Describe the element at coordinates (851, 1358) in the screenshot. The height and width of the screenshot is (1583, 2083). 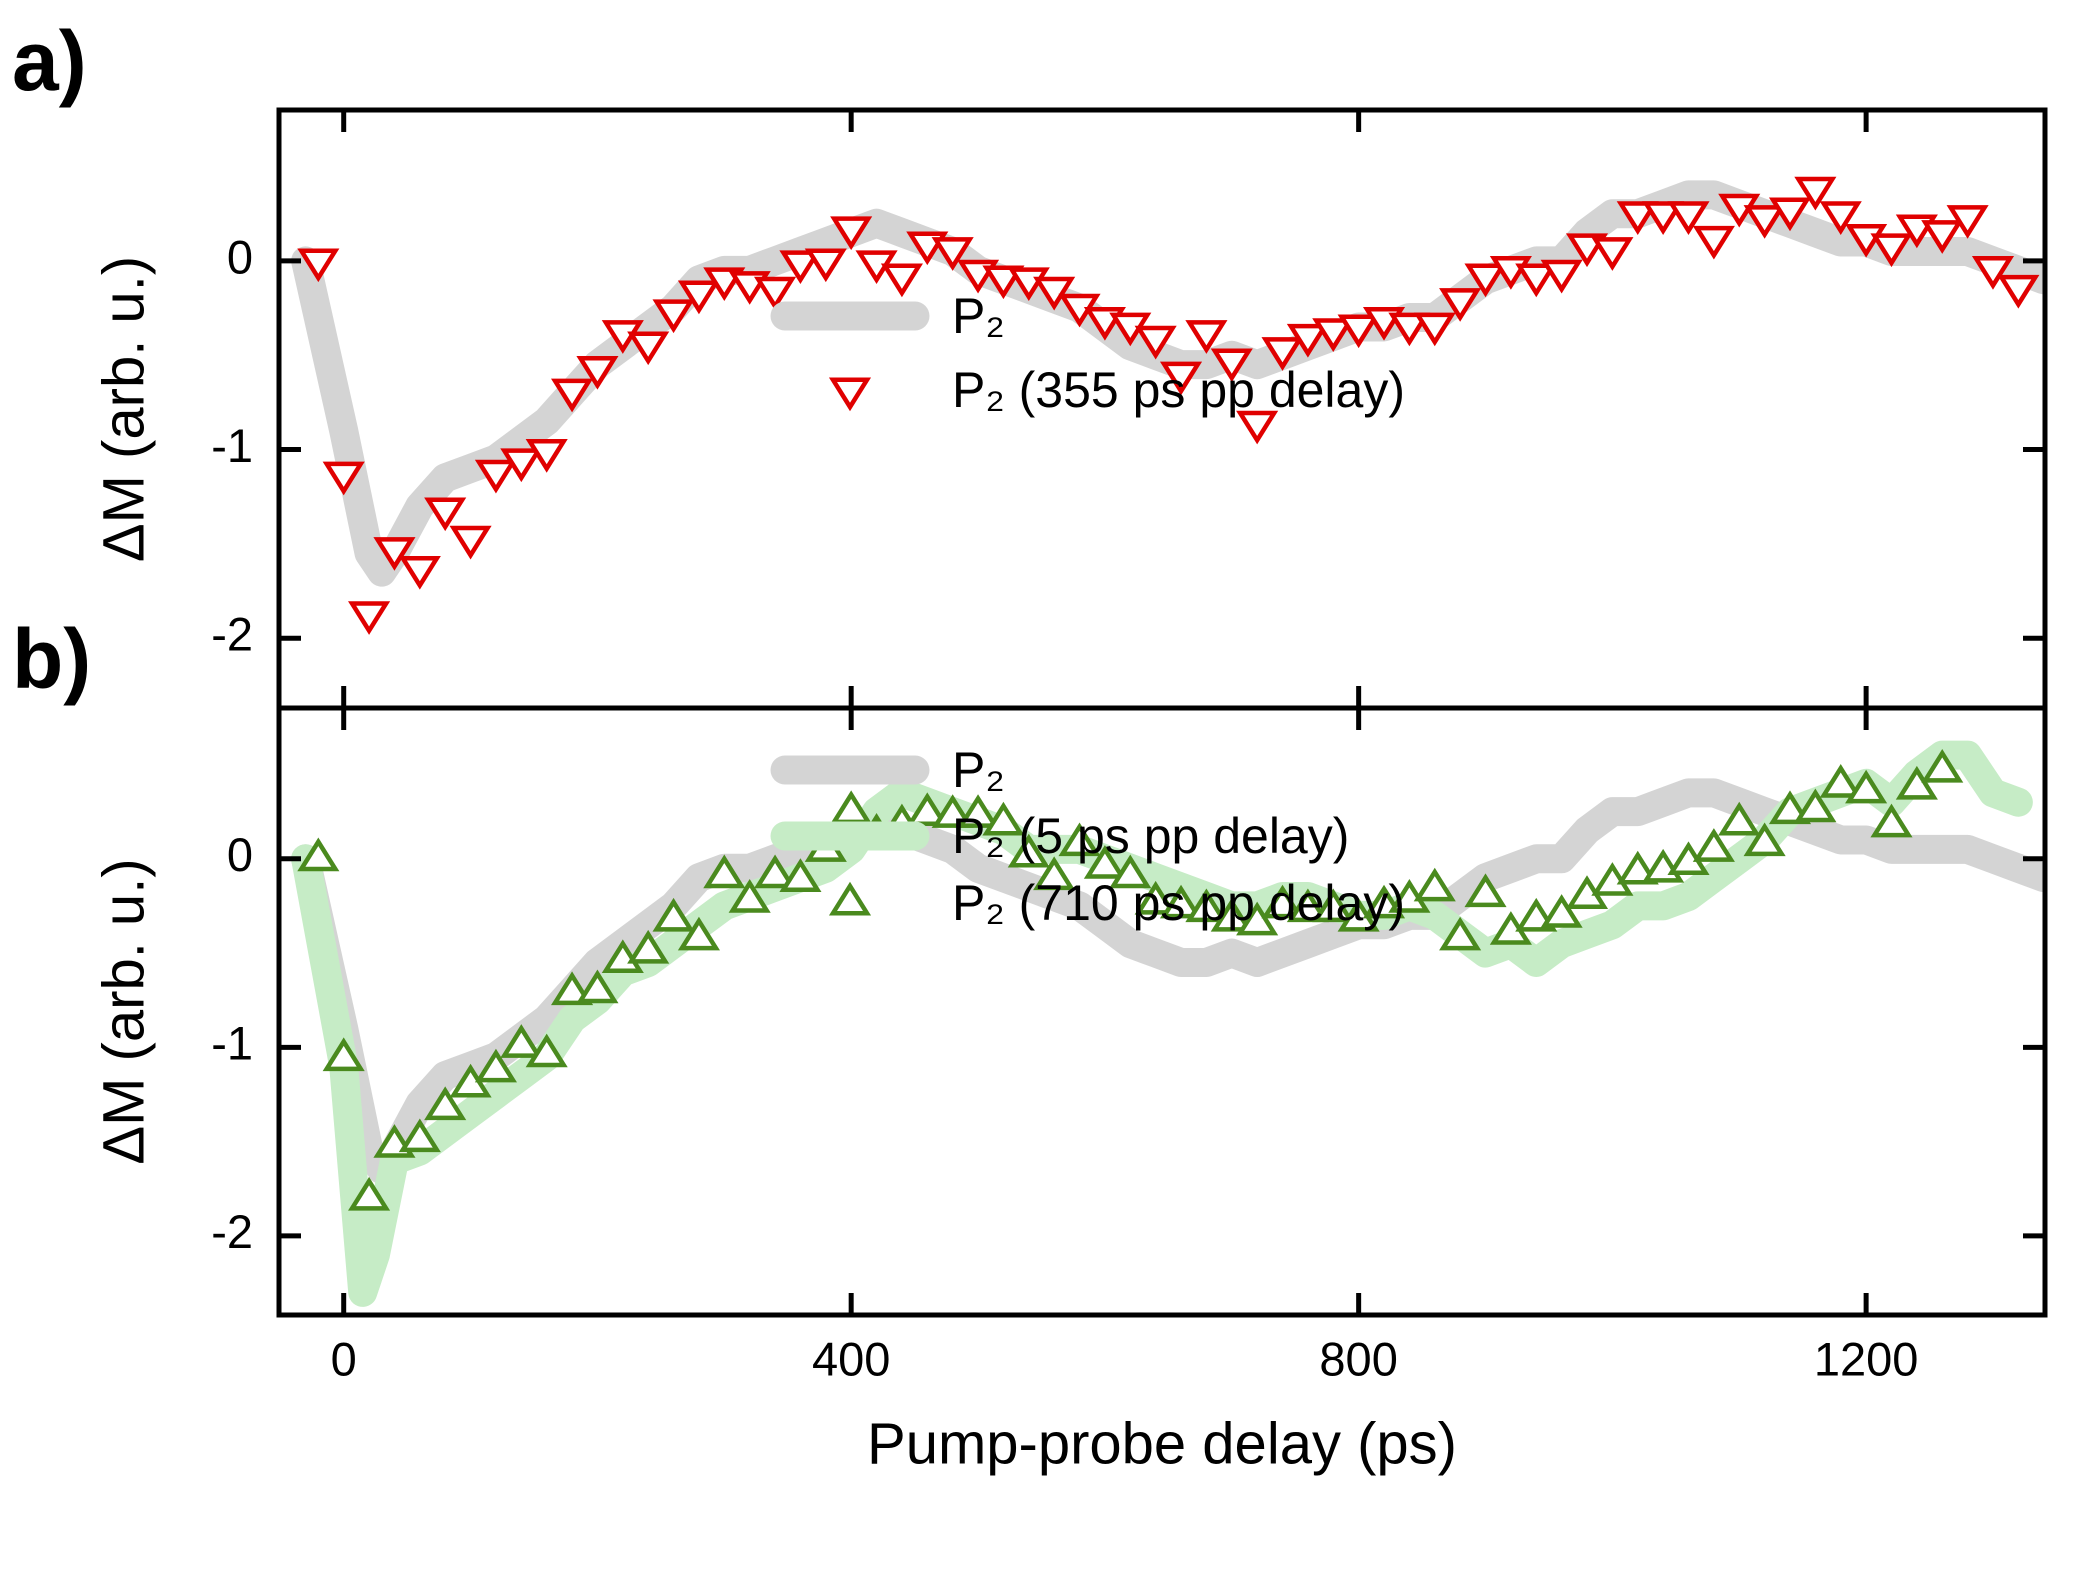
I see `x-tick-label: 400` at that location.